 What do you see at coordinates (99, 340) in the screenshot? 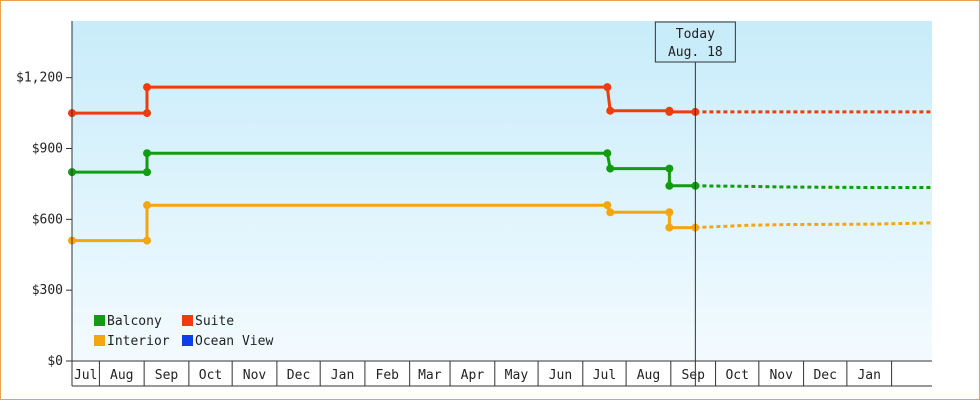
I see `legend-swatch-interior` at bounding box center [99, 340].